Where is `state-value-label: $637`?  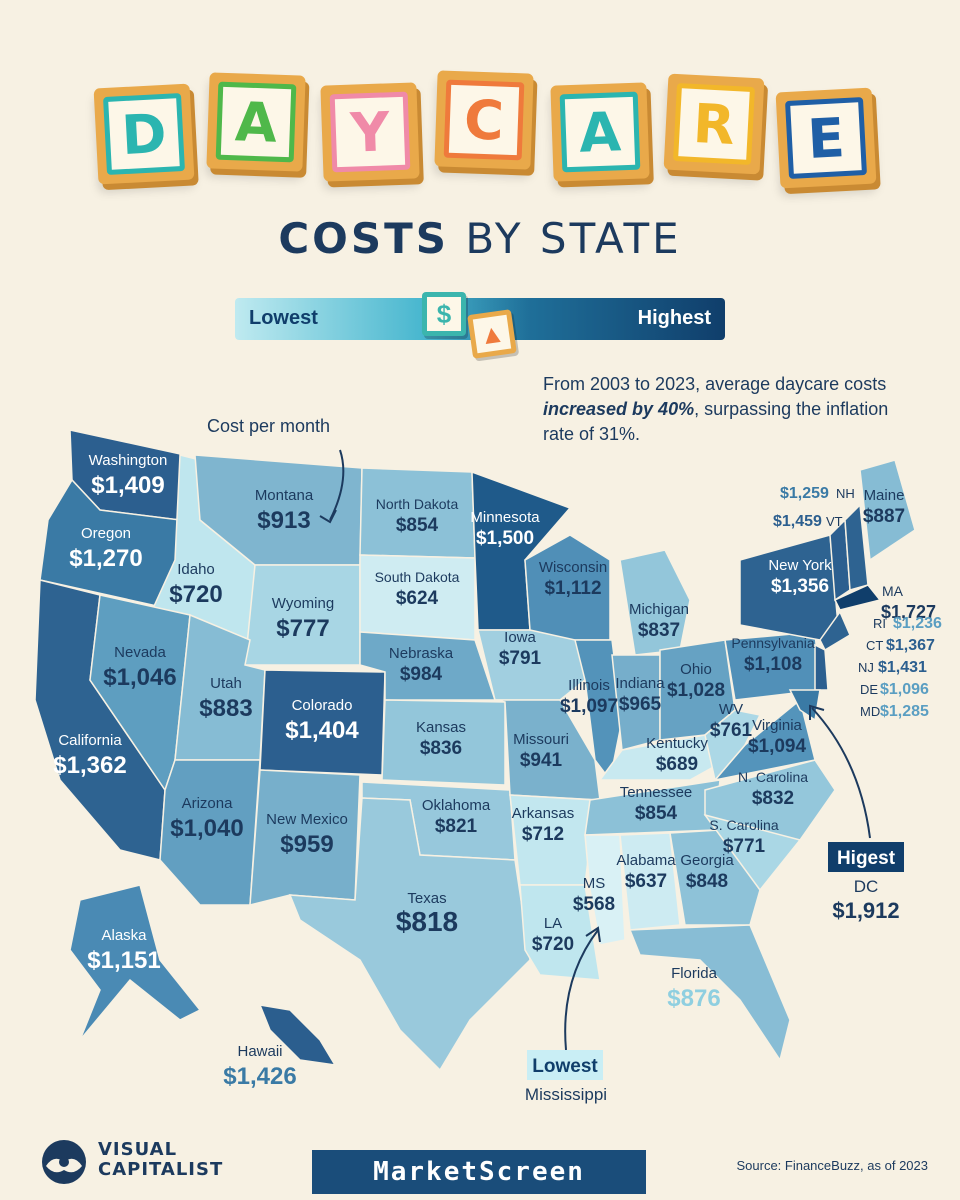 state-value-label: $637 is located at coordinates (646, 881).